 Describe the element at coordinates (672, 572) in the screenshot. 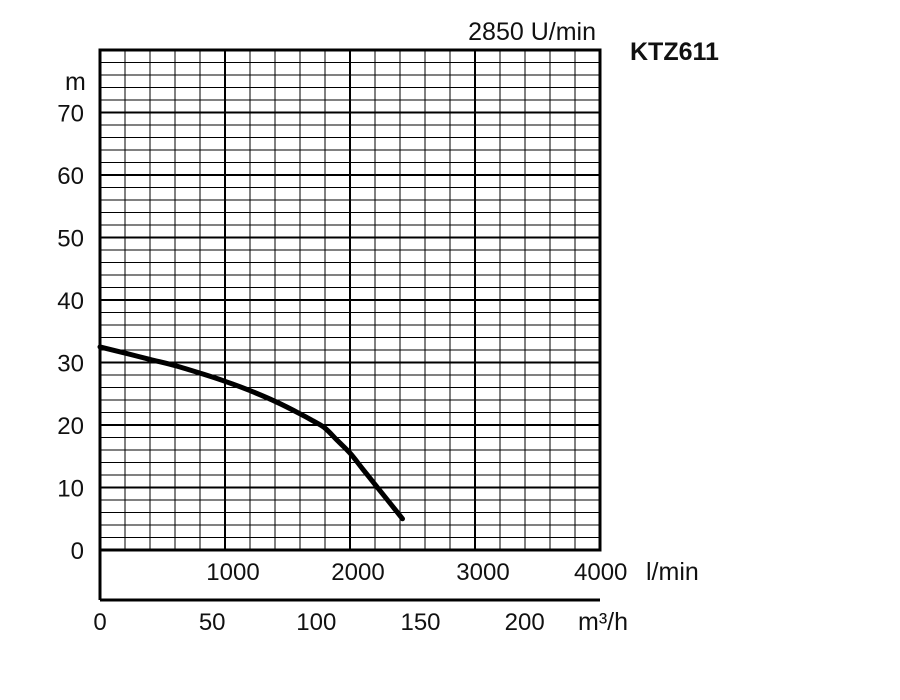

I see `x-axis-unit-lmin: l/min` at that location.